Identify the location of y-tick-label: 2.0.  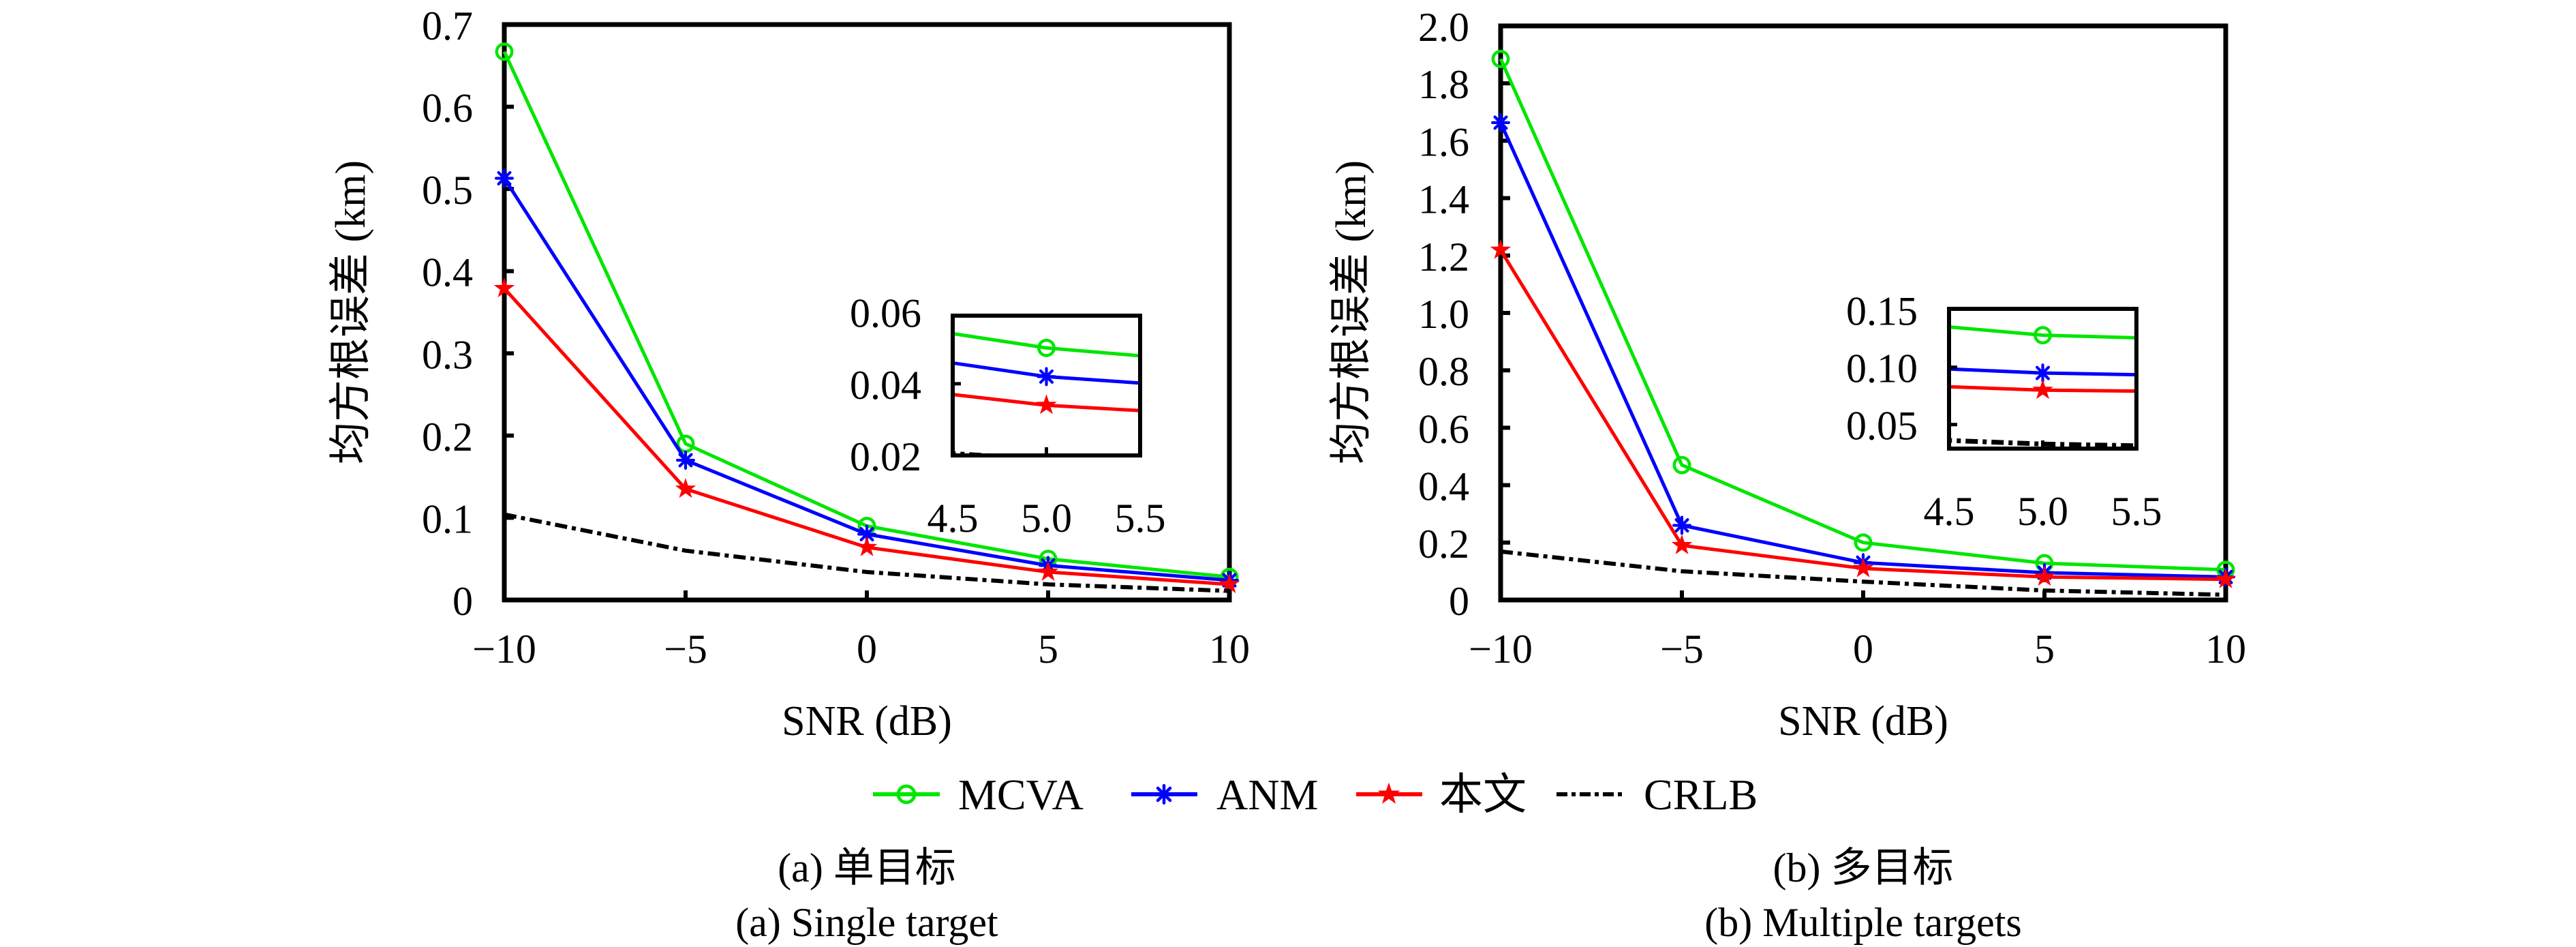
(1443, 28).